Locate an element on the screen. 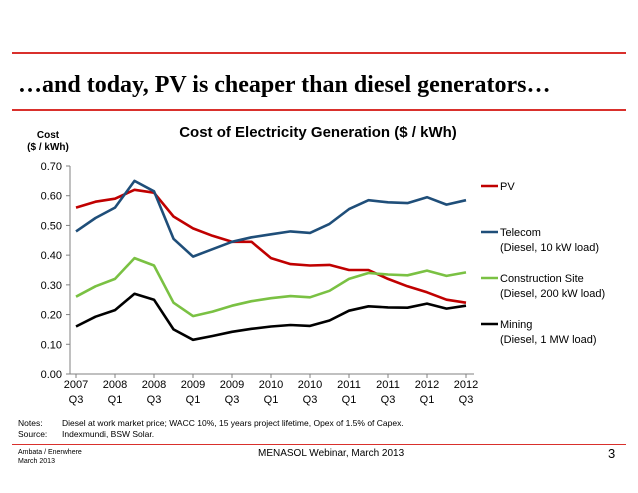 This screenshot has width=638, height=493. footer-company-block: Ambata / Enerwhere March 2013 is located at coordinates (50, 457).